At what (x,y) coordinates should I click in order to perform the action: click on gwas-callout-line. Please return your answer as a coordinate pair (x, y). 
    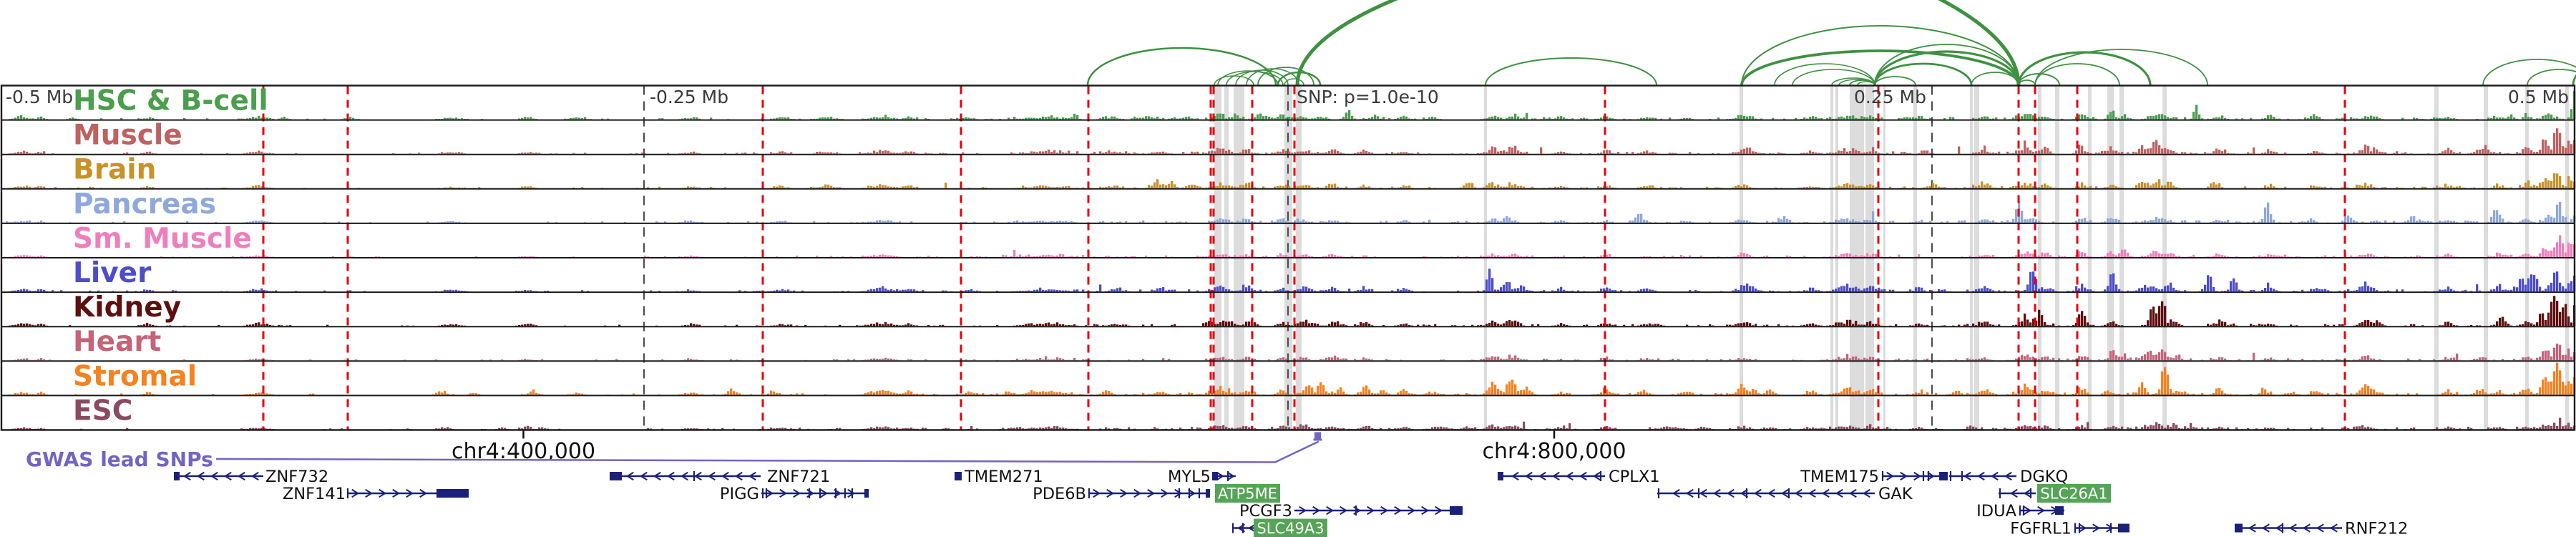
    Looking at the image, I should click on (767, 451).